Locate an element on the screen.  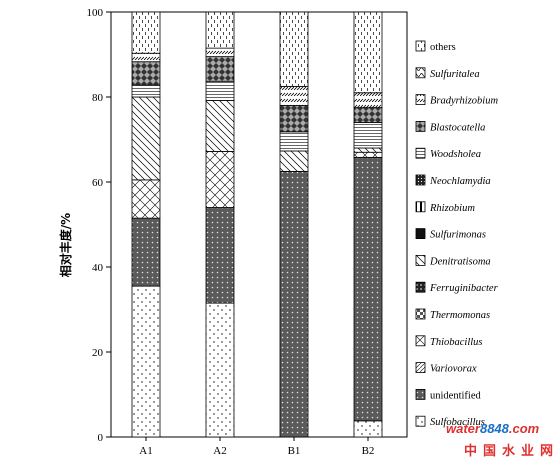
y-axis-label: 相对丰度/% is located at coordinates (65, 245).